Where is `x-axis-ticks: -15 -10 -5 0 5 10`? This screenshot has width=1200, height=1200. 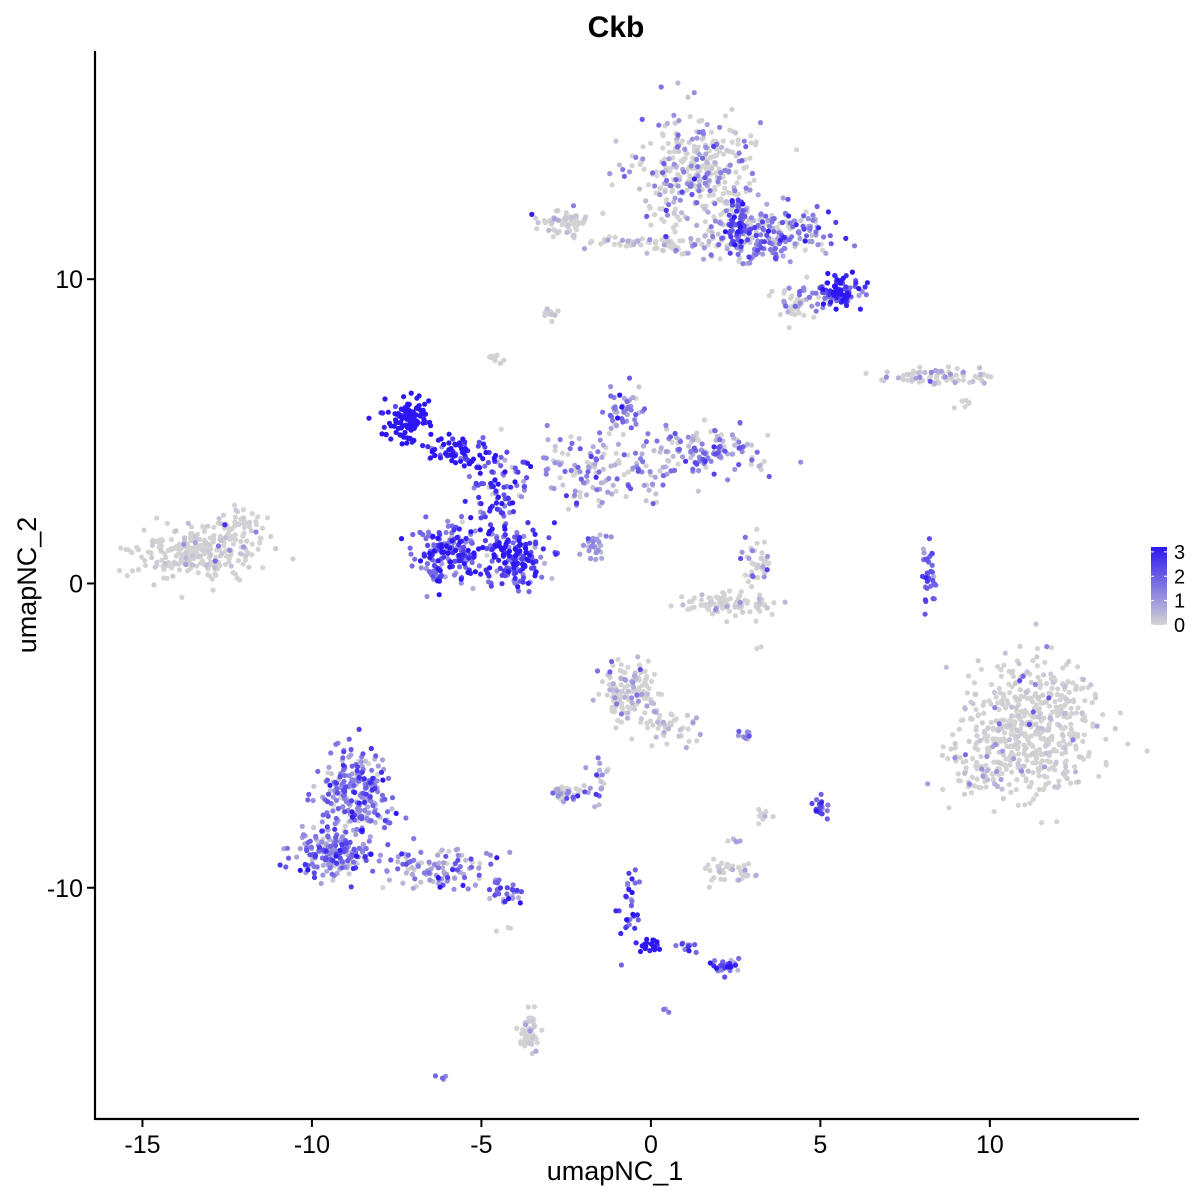 x-axis-ticks: -15 -10 -5 0 5 10 is located at coordinates (564, 1139).